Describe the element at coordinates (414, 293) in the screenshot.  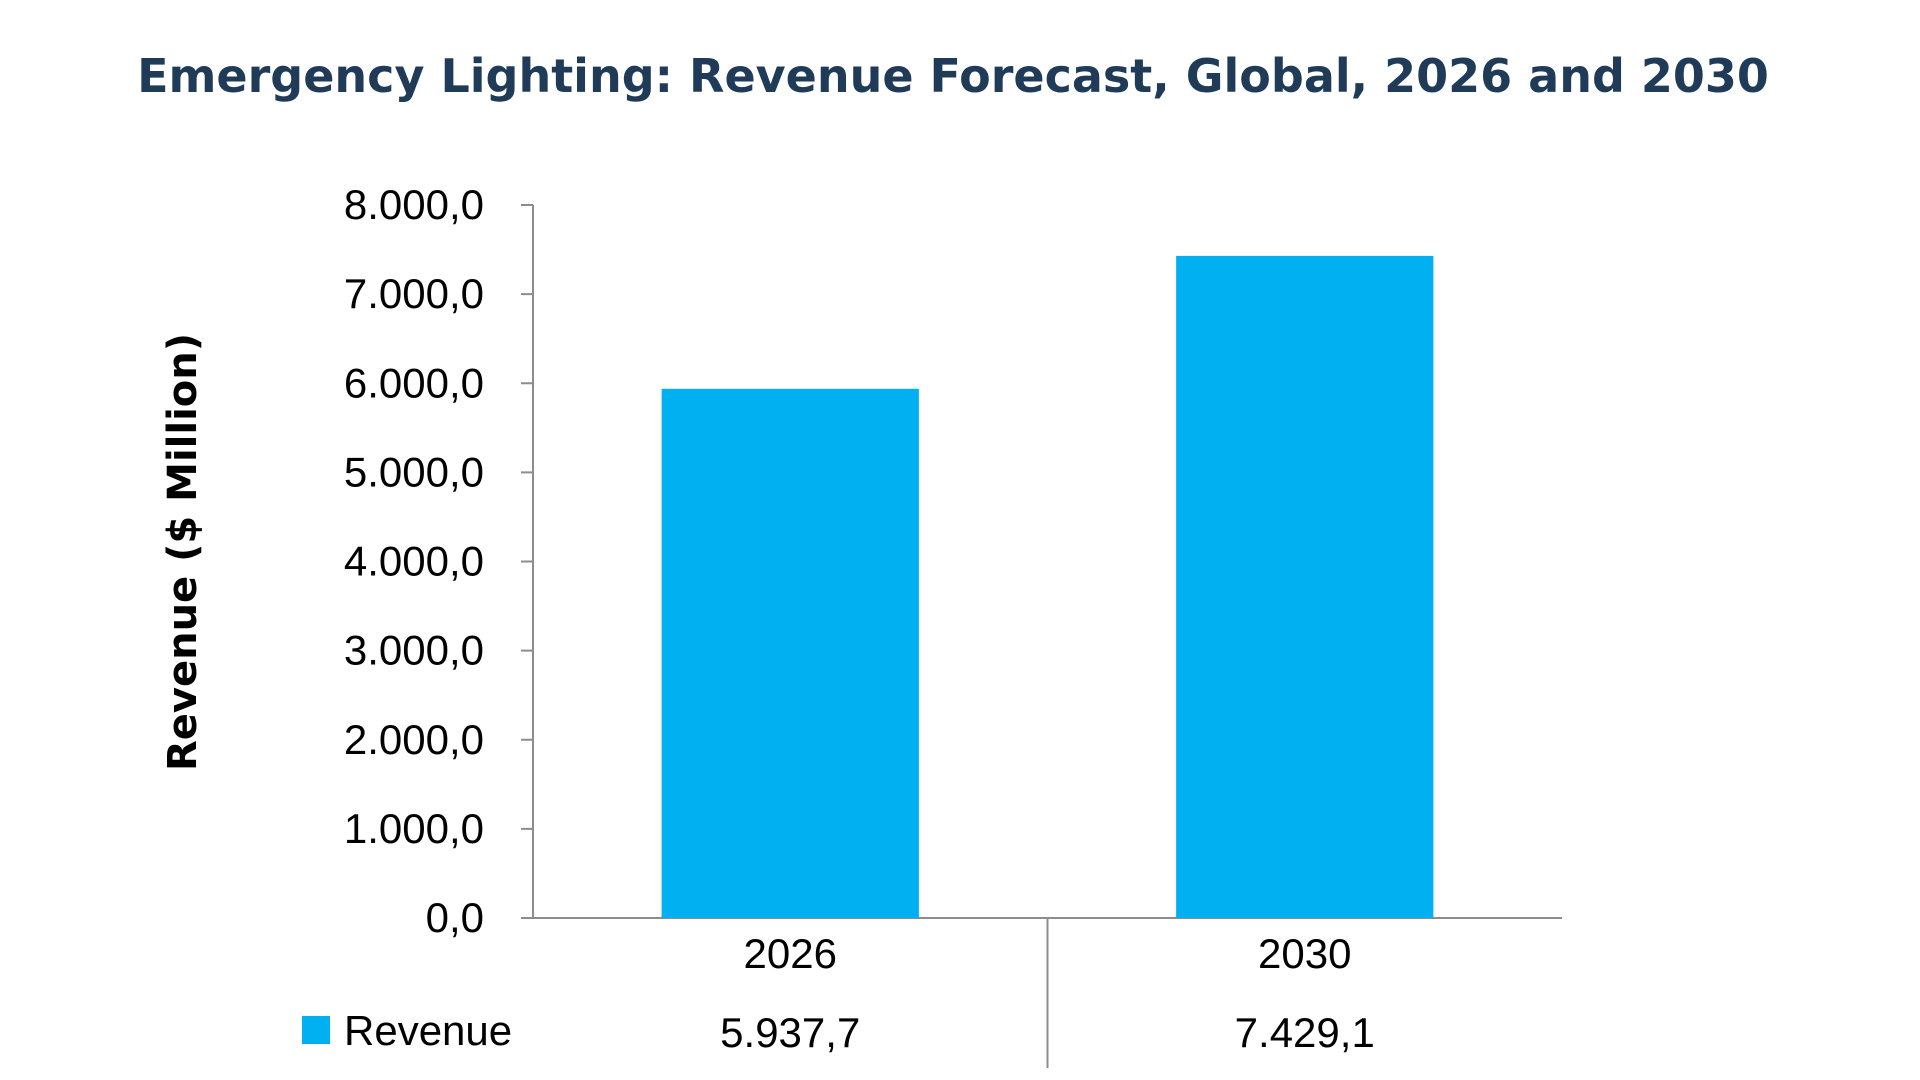
I see `y-tick-label: 7.000,0` at that location.